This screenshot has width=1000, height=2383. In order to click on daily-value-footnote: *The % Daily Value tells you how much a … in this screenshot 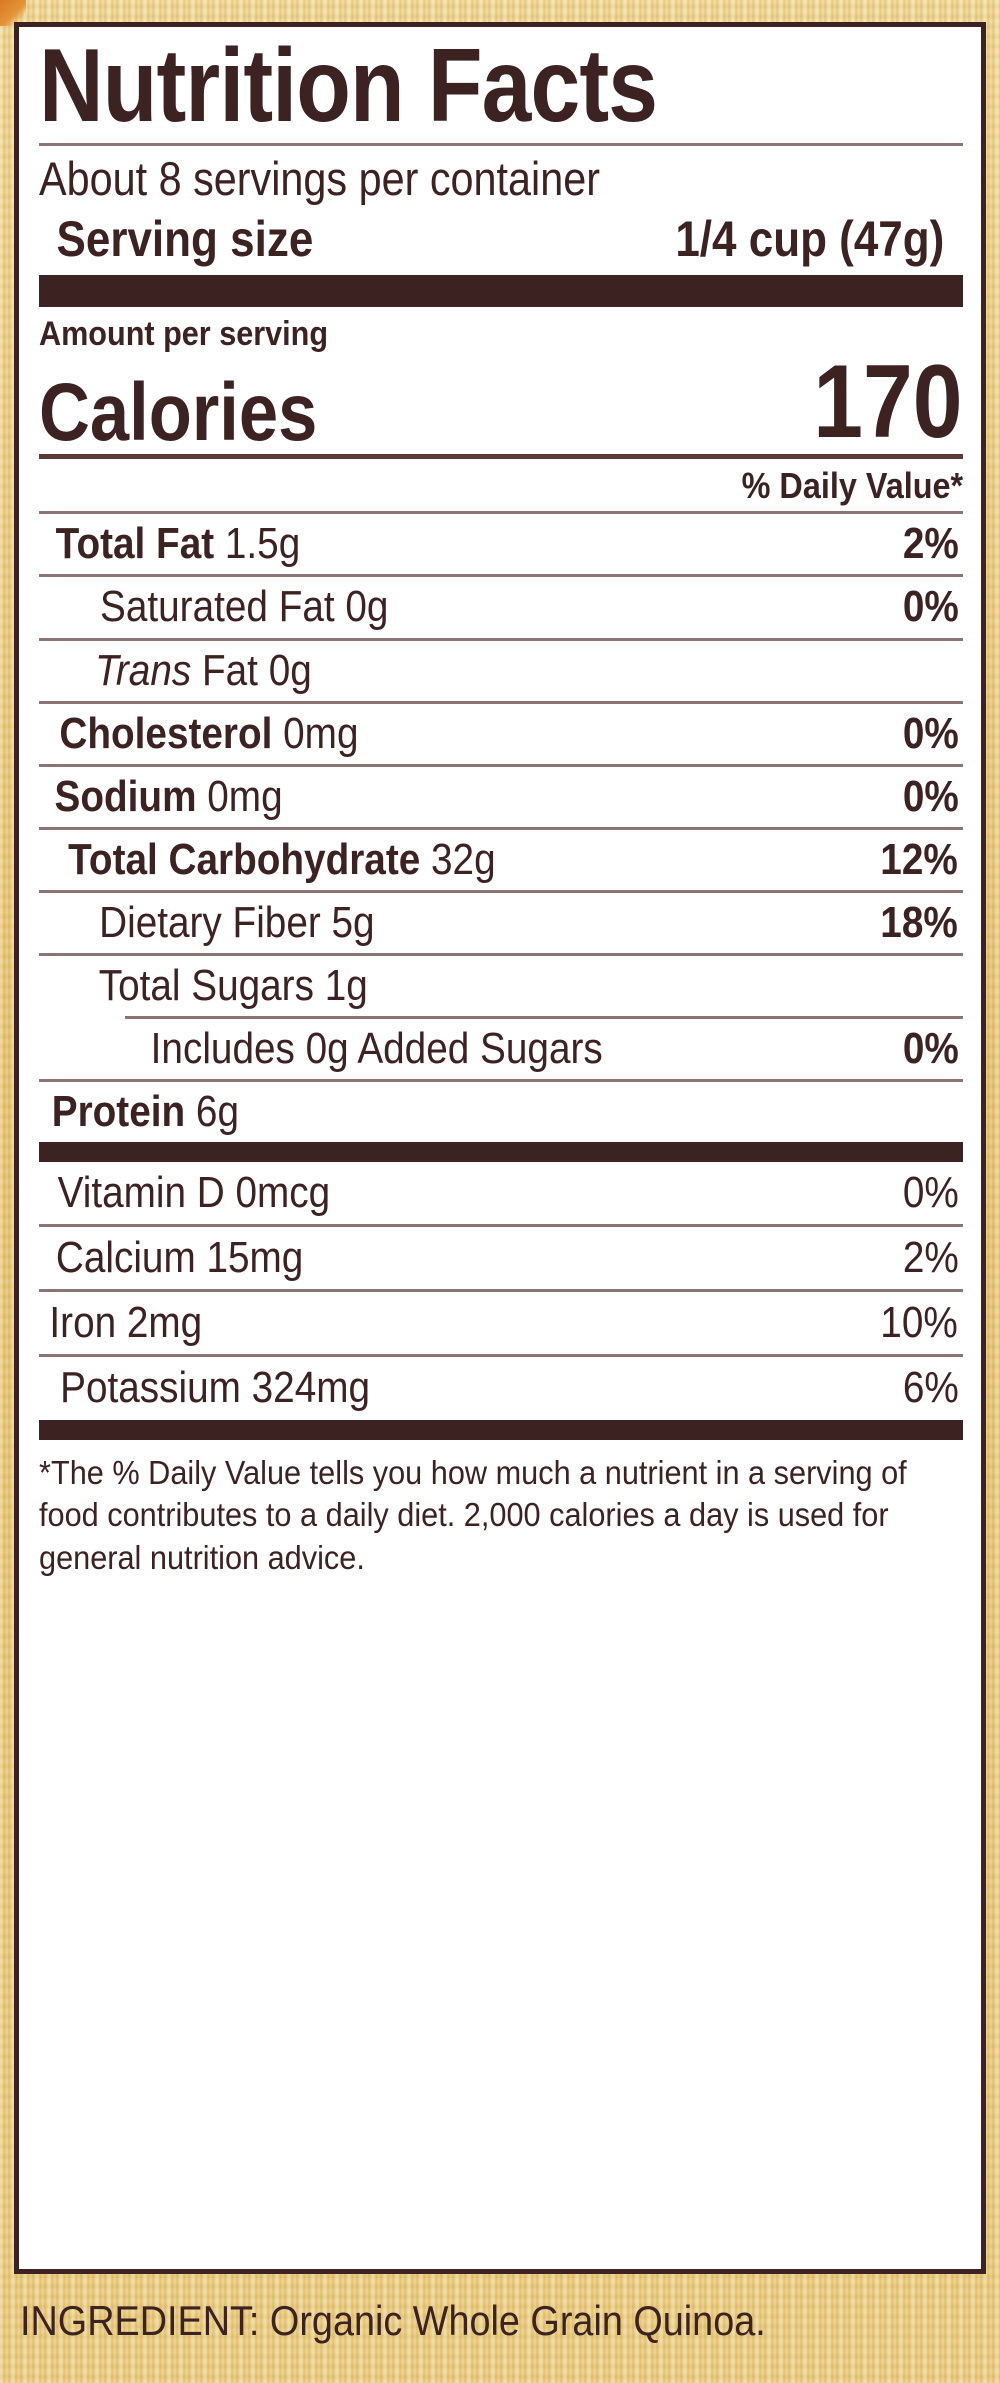, I will do `click(473, 1515)`.